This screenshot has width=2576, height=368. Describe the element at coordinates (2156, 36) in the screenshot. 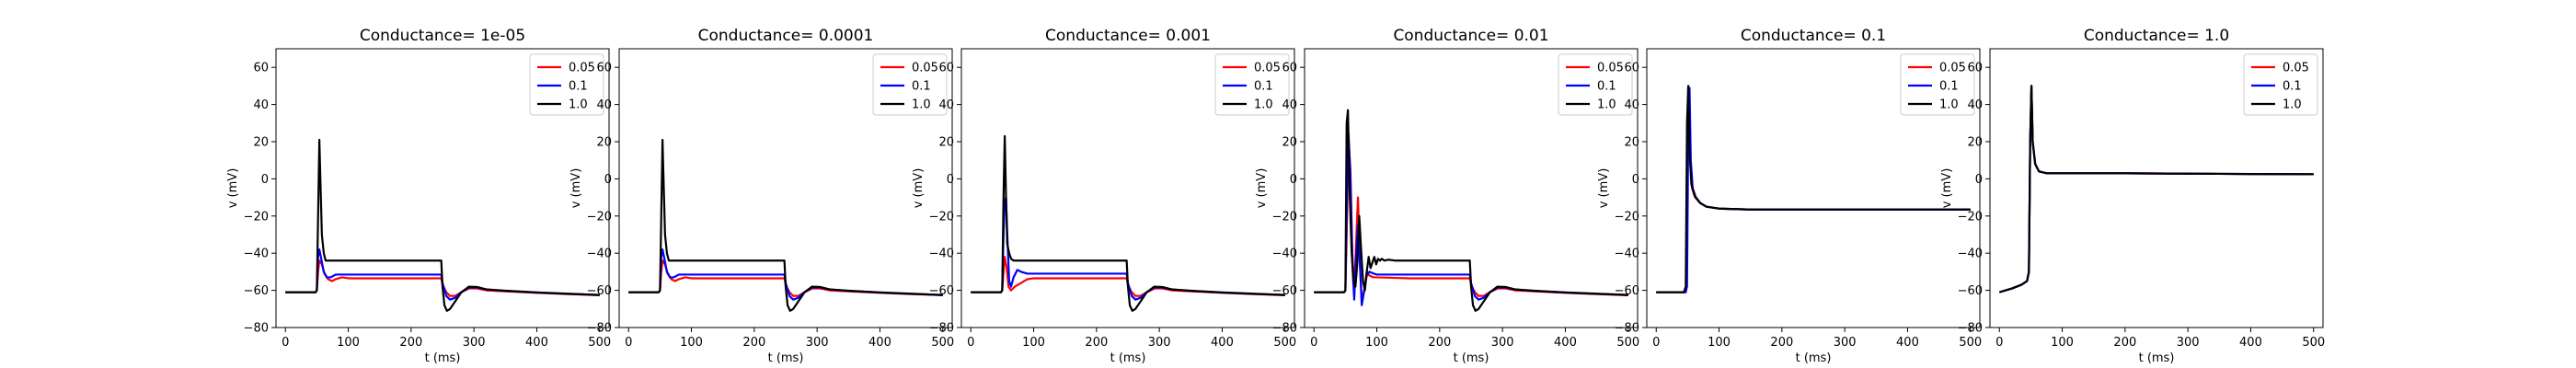

I see `chart-title: Conductance= 1.0` at that location.